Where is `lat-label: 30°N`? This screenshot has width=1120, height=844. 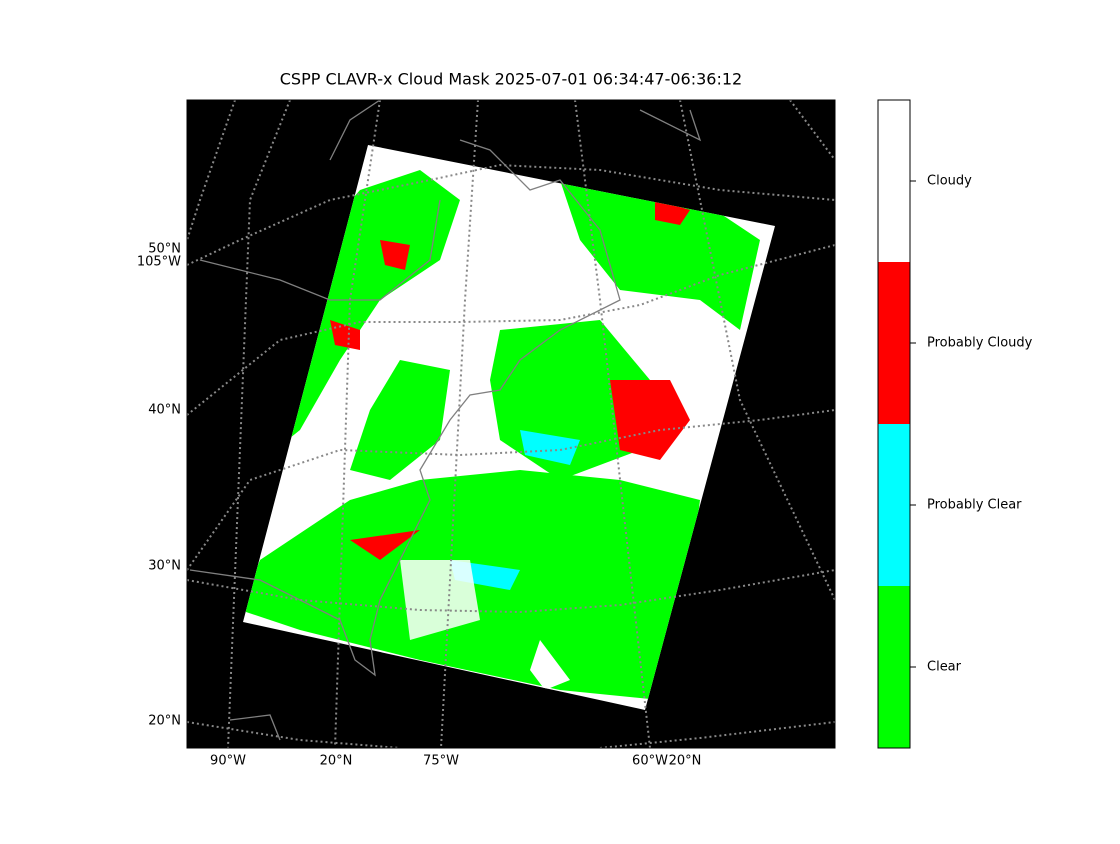
lat-label: 30°N is located at coordinates (164, 566).